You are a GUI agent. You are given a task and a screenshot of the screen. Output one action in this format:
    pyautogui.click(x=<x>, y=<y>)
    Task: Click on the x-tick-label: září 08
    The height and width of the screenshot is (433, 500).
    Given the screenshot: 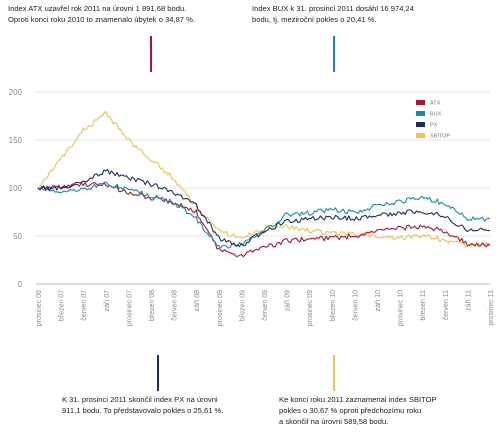 What is the action you would take?
    pyautogui.click(x=197, y=301)
    